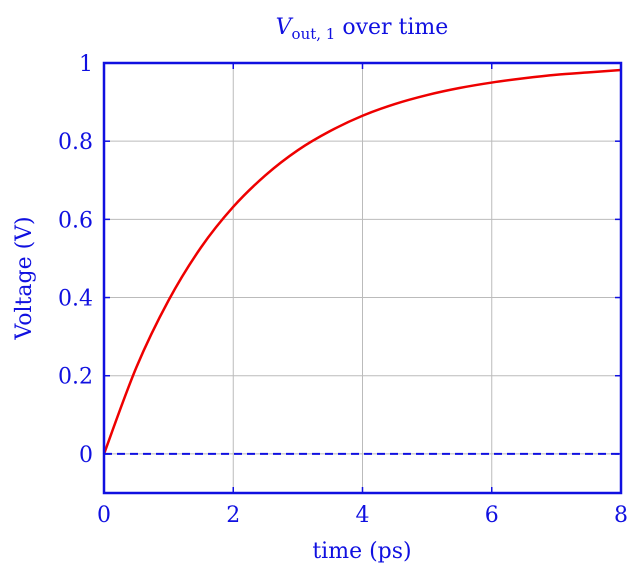 This screenshot has height=576, width=630. What do you see at coordinates (314, 34) in the screenshot?
I see `chart-title-sub: out, 1` at bounding box center [314, 34].